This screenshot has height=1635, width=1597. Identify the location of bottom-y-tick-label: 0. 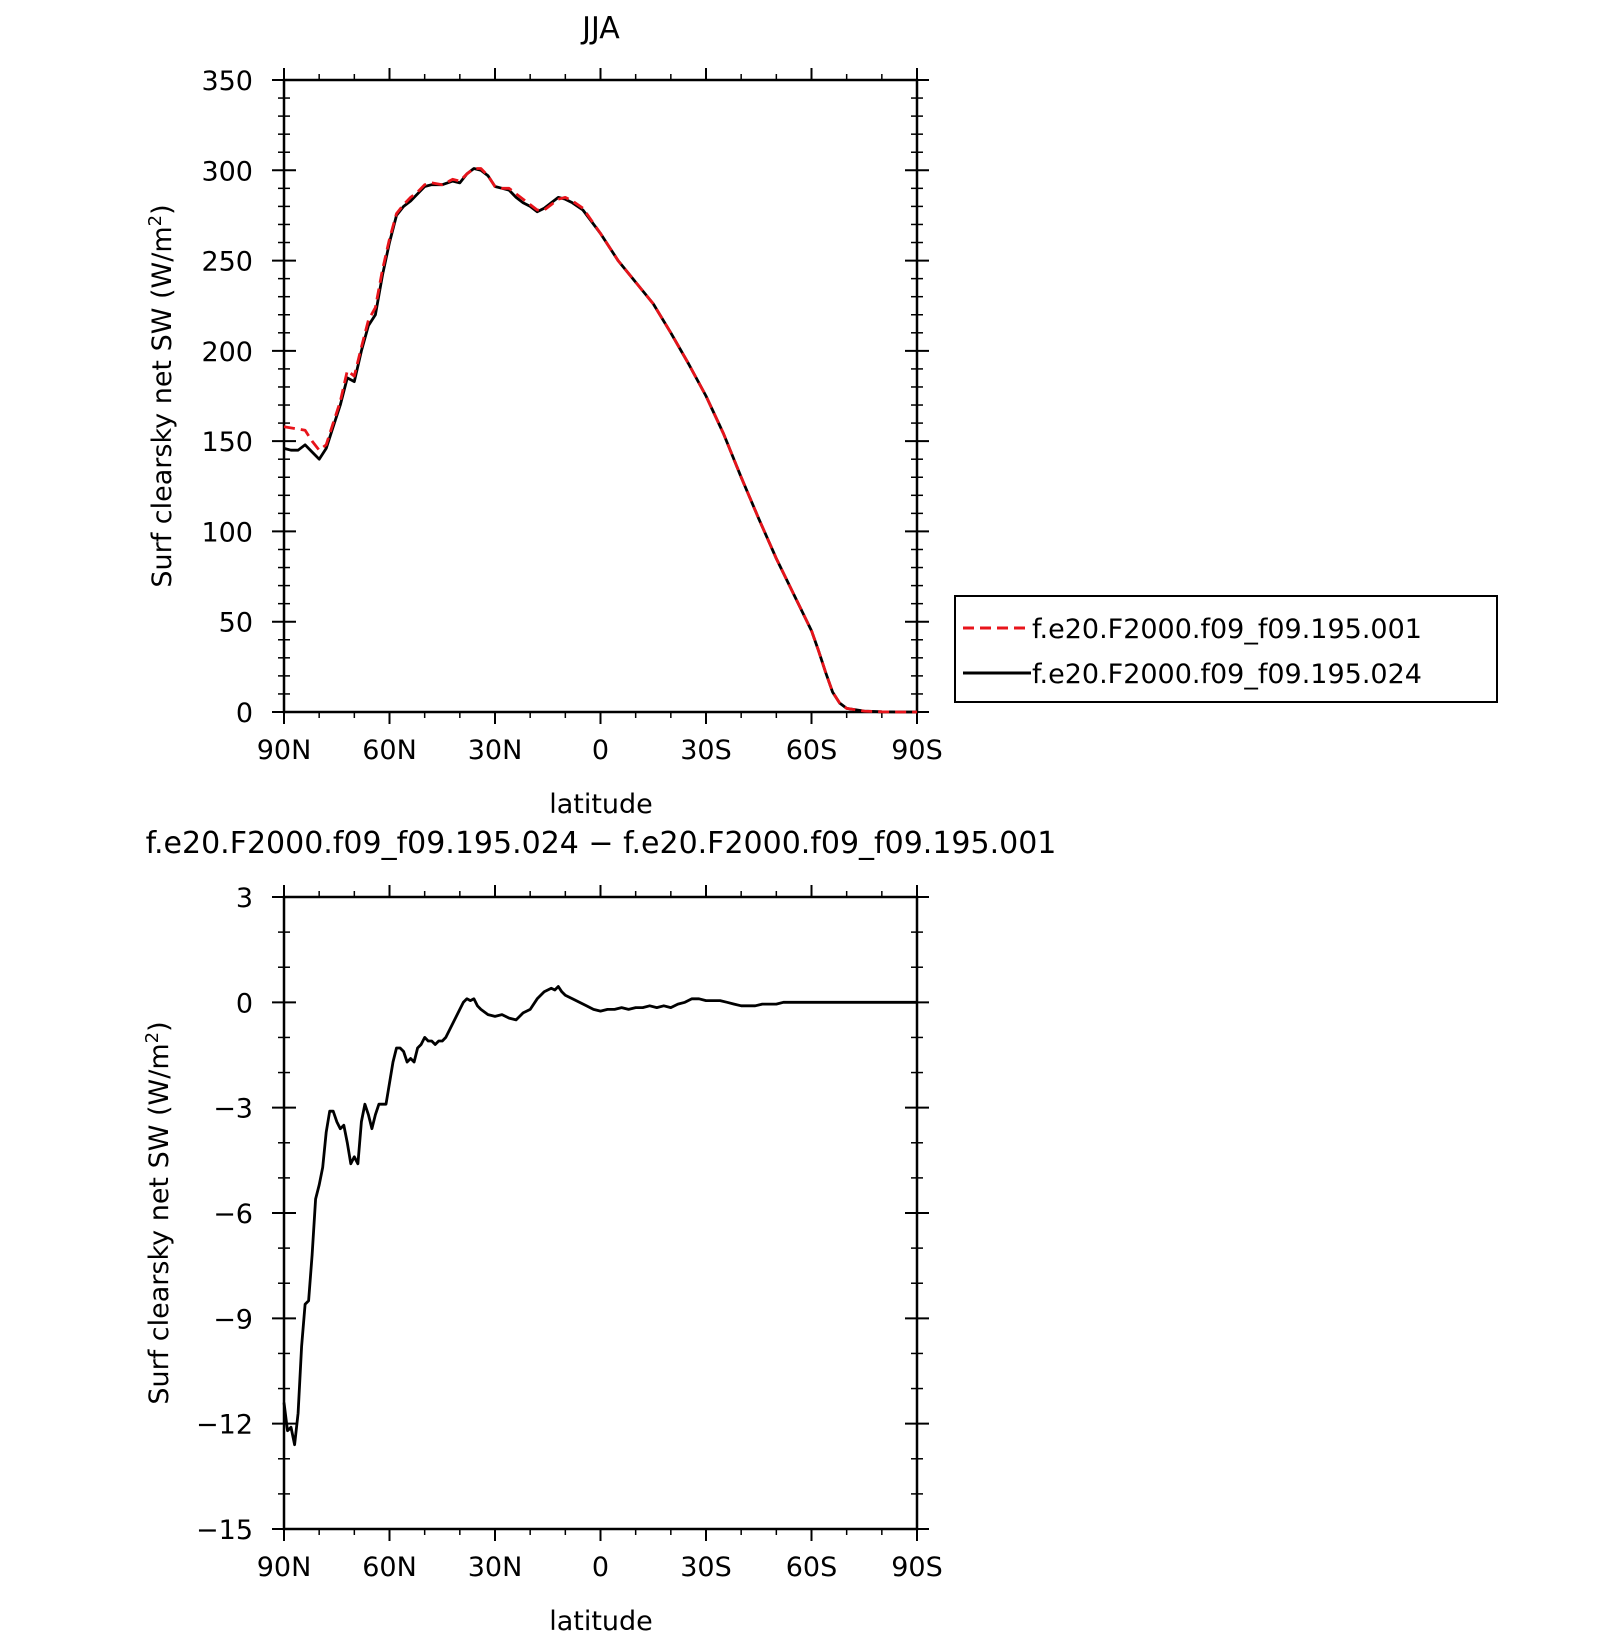
(244, 1003).